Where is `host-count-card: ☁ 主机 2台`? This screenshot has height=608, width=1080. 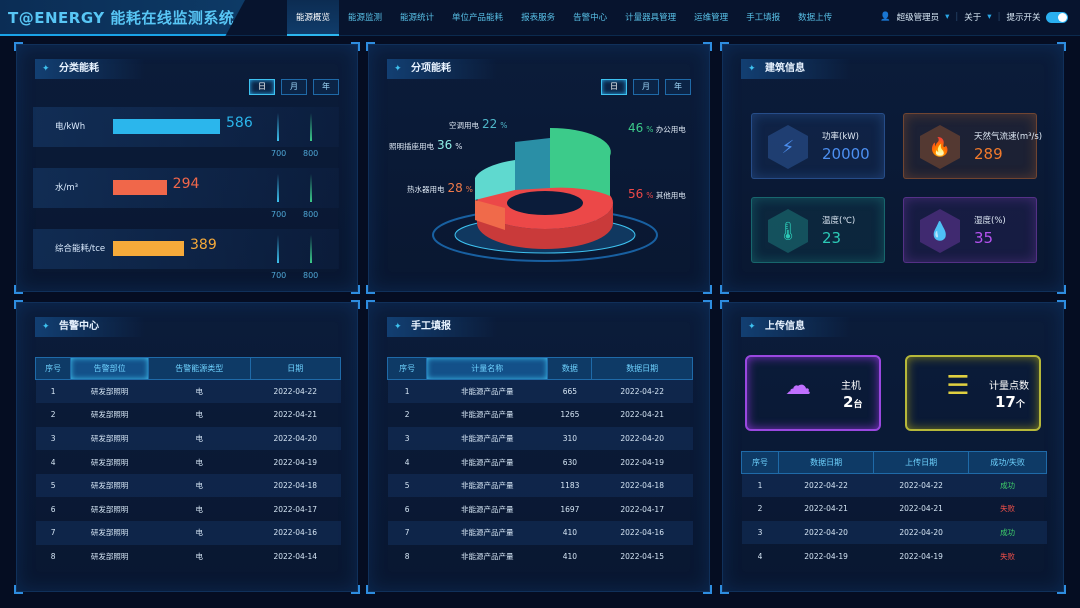 host-count-card: ☁ 主机 2台 is located at coordinates (813, 393).